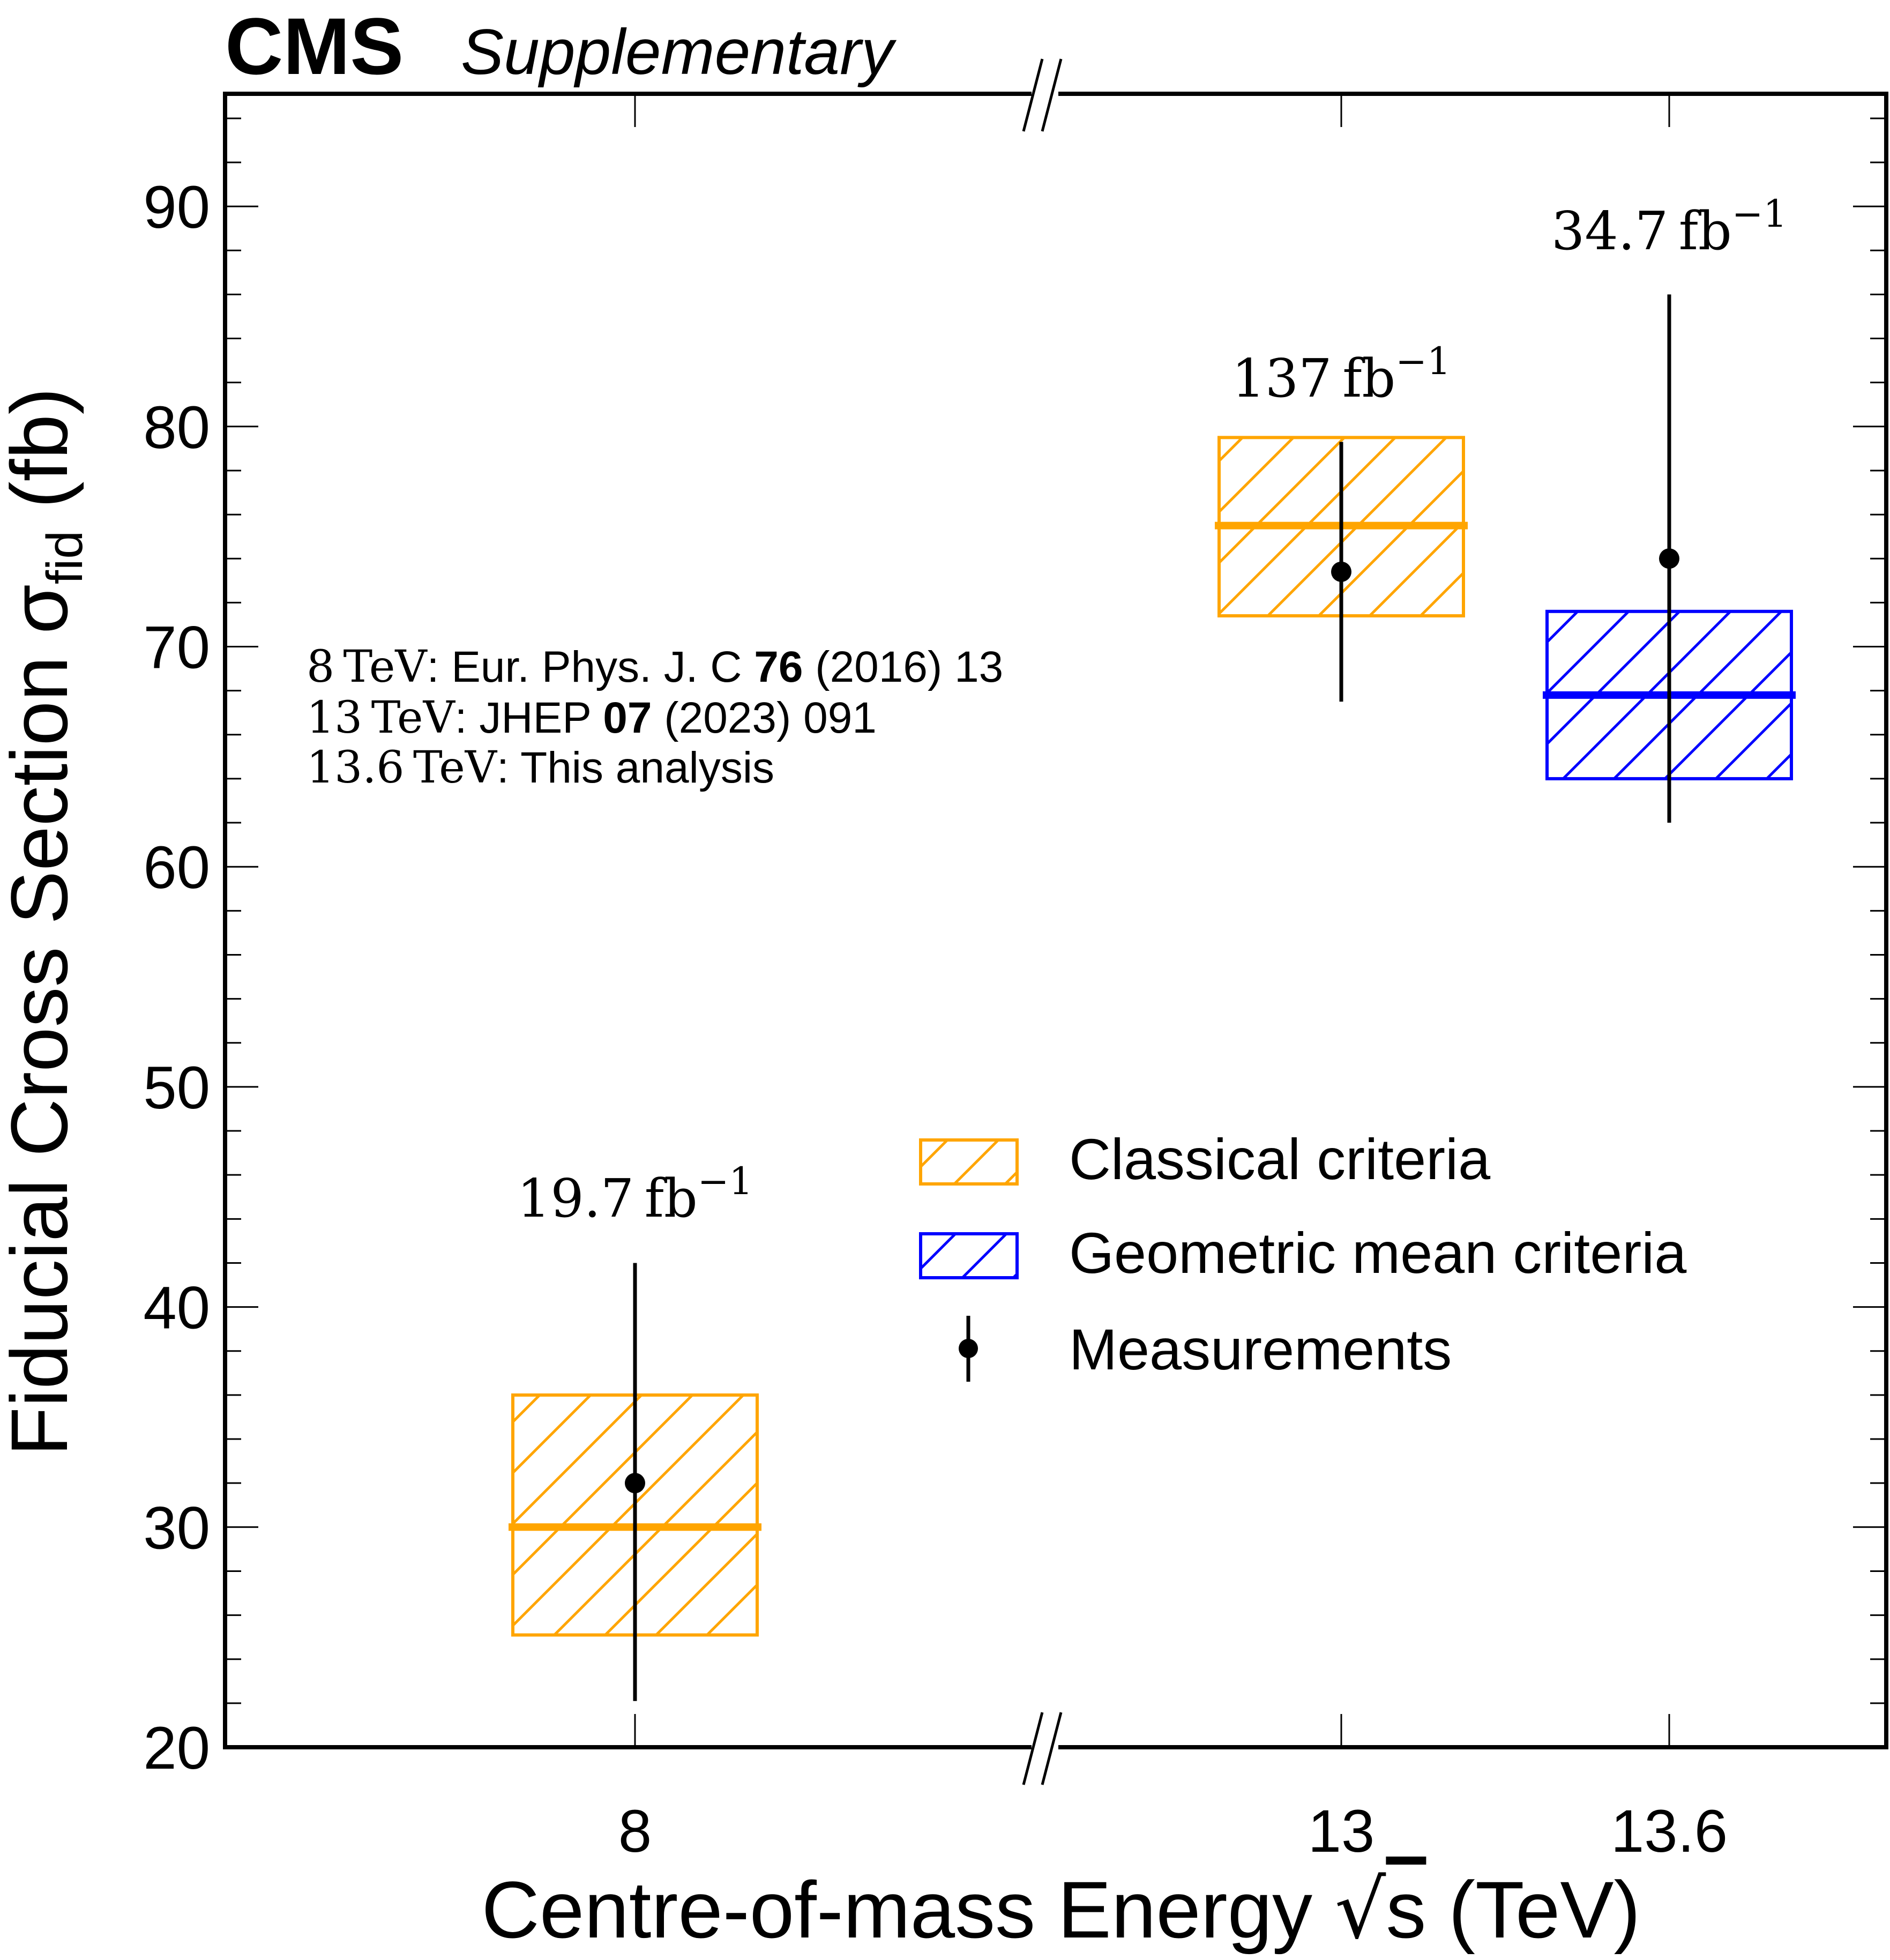  What do you see at coordinates (176, 1528) in the screenshot?
I see `y-tick-label: 30` at bounding box center [176, 1528].